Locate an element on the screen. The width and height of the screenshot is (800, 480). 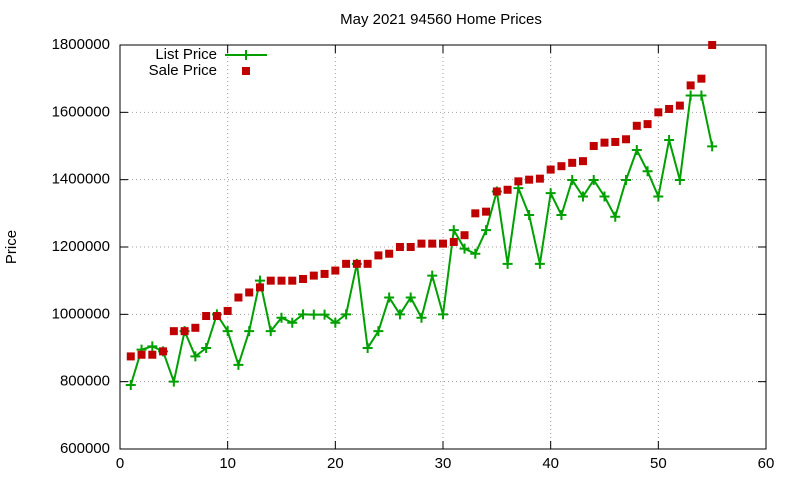
y-tick-label: 600000 is located at coordinates (85, 448).